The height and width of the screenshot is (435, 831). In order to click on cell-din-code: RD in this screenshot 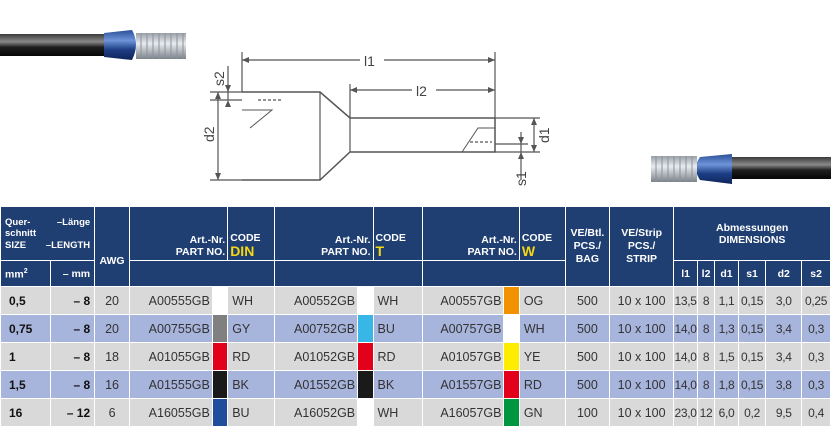, I will do `click(251, 356)`.